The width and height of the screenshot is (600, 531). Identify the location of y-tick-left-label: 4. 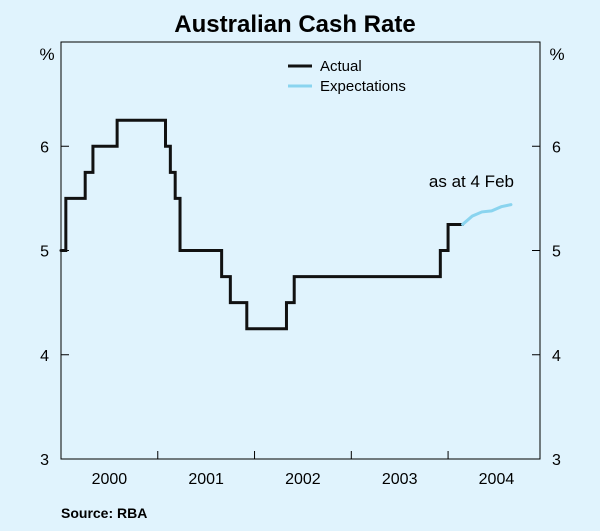
(44, 356).